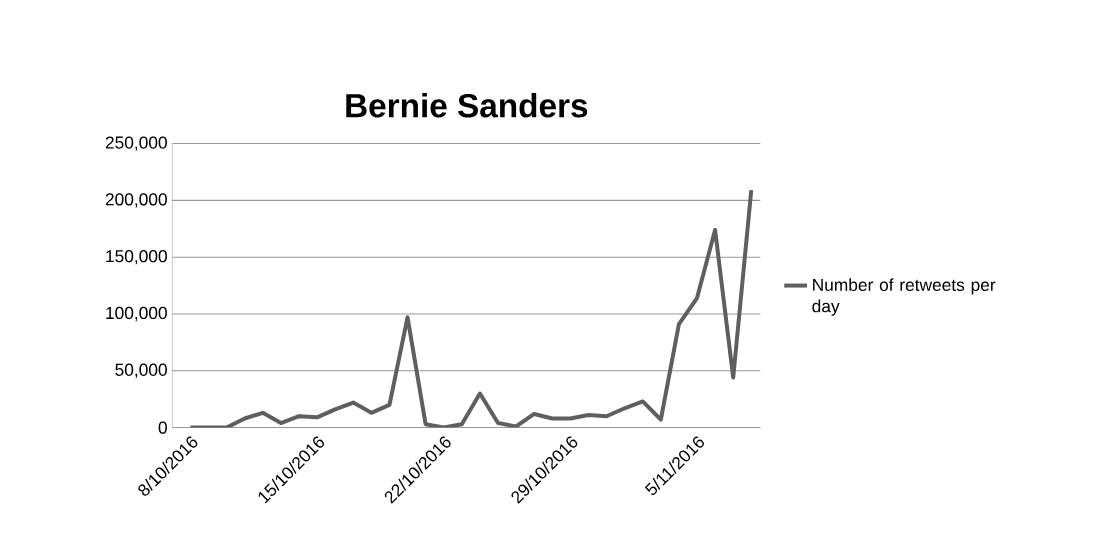 The image size is (1102, 546). I want to click on y-tick-label: 0, so click(162, 427).